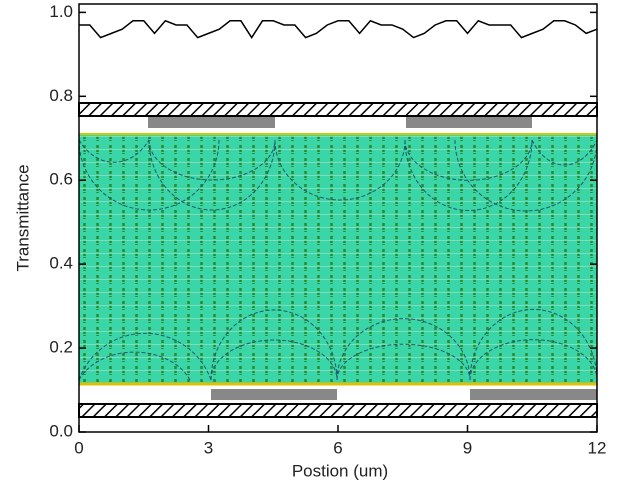 The image size is (624, 487). Describe the element at coordinates (467, 447) in the screenshot. I see `x-tick-label: 9` at that location.